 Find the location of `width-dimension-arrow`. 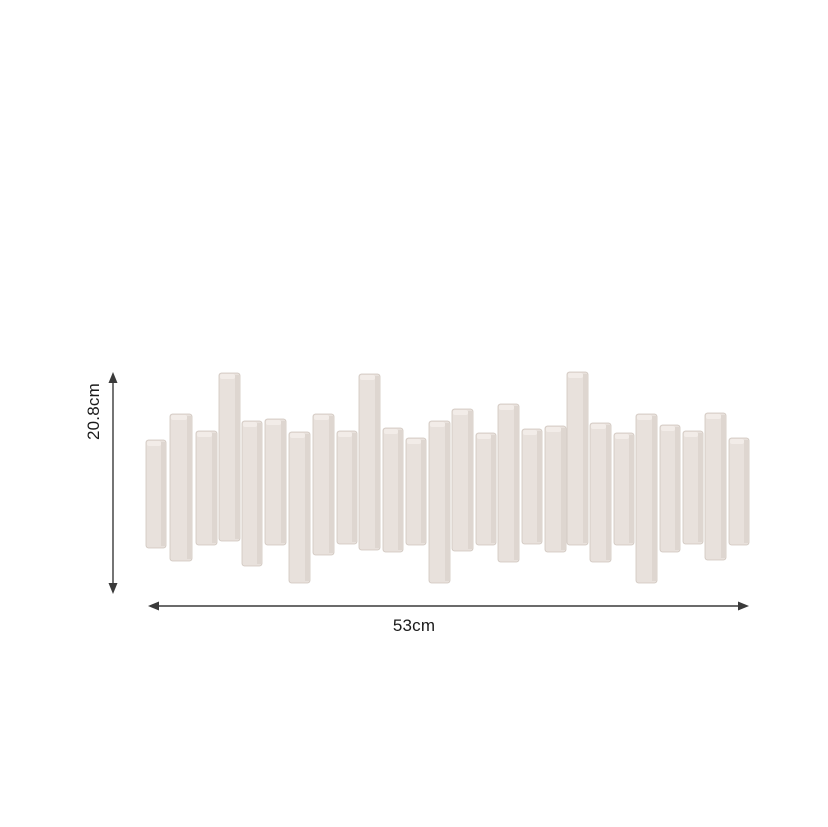

width-dimension-arrow is located at coordinates (448, 606).